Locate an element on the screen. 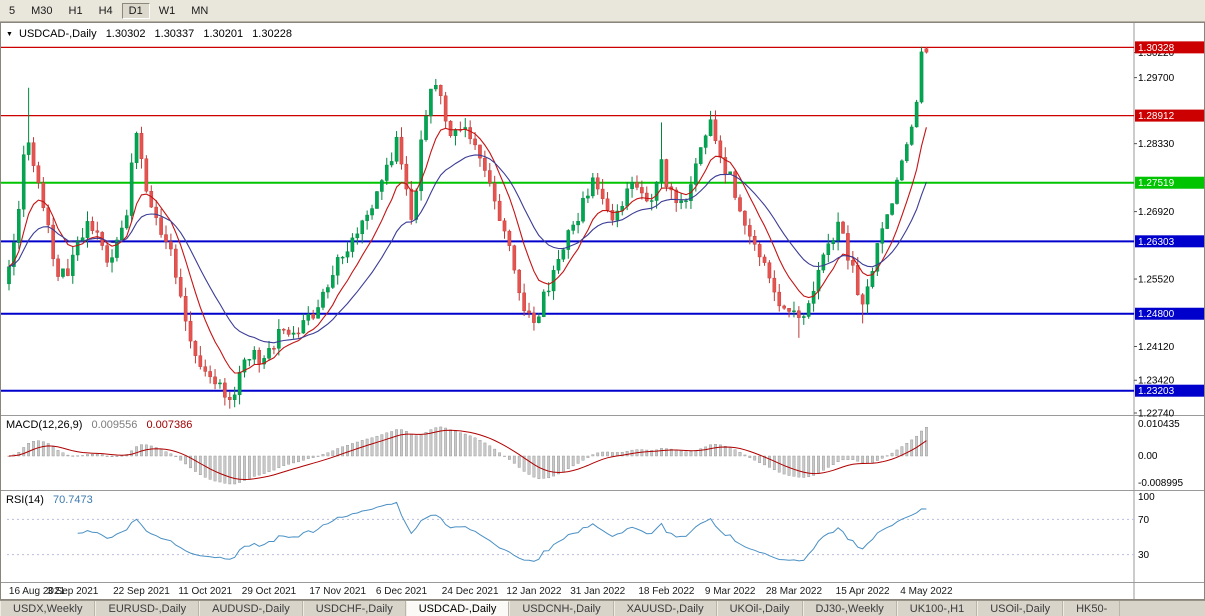  chart-tab-hk50: HK50- is located at coordinates (1092, 608).